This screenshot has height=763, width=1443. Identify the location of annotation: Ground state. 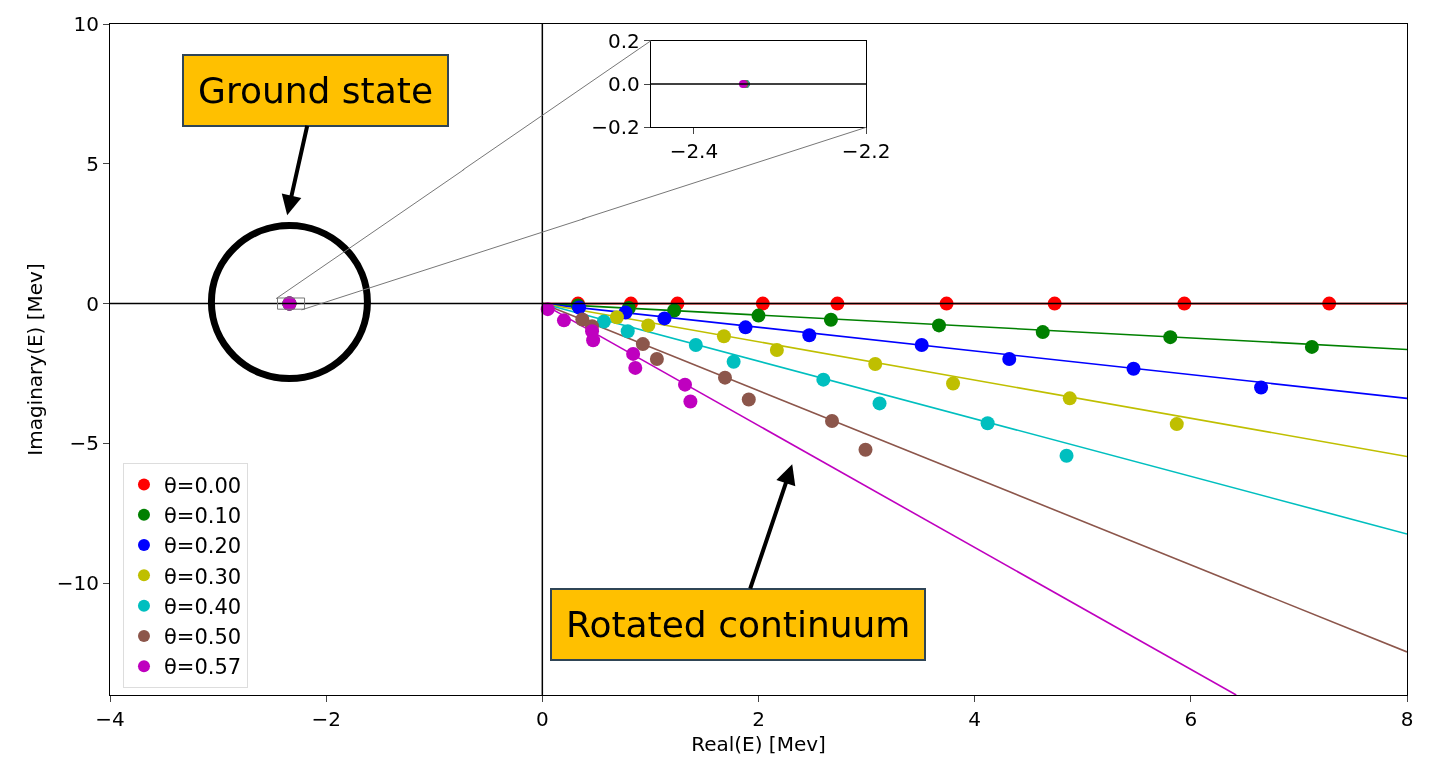
(316, 90).